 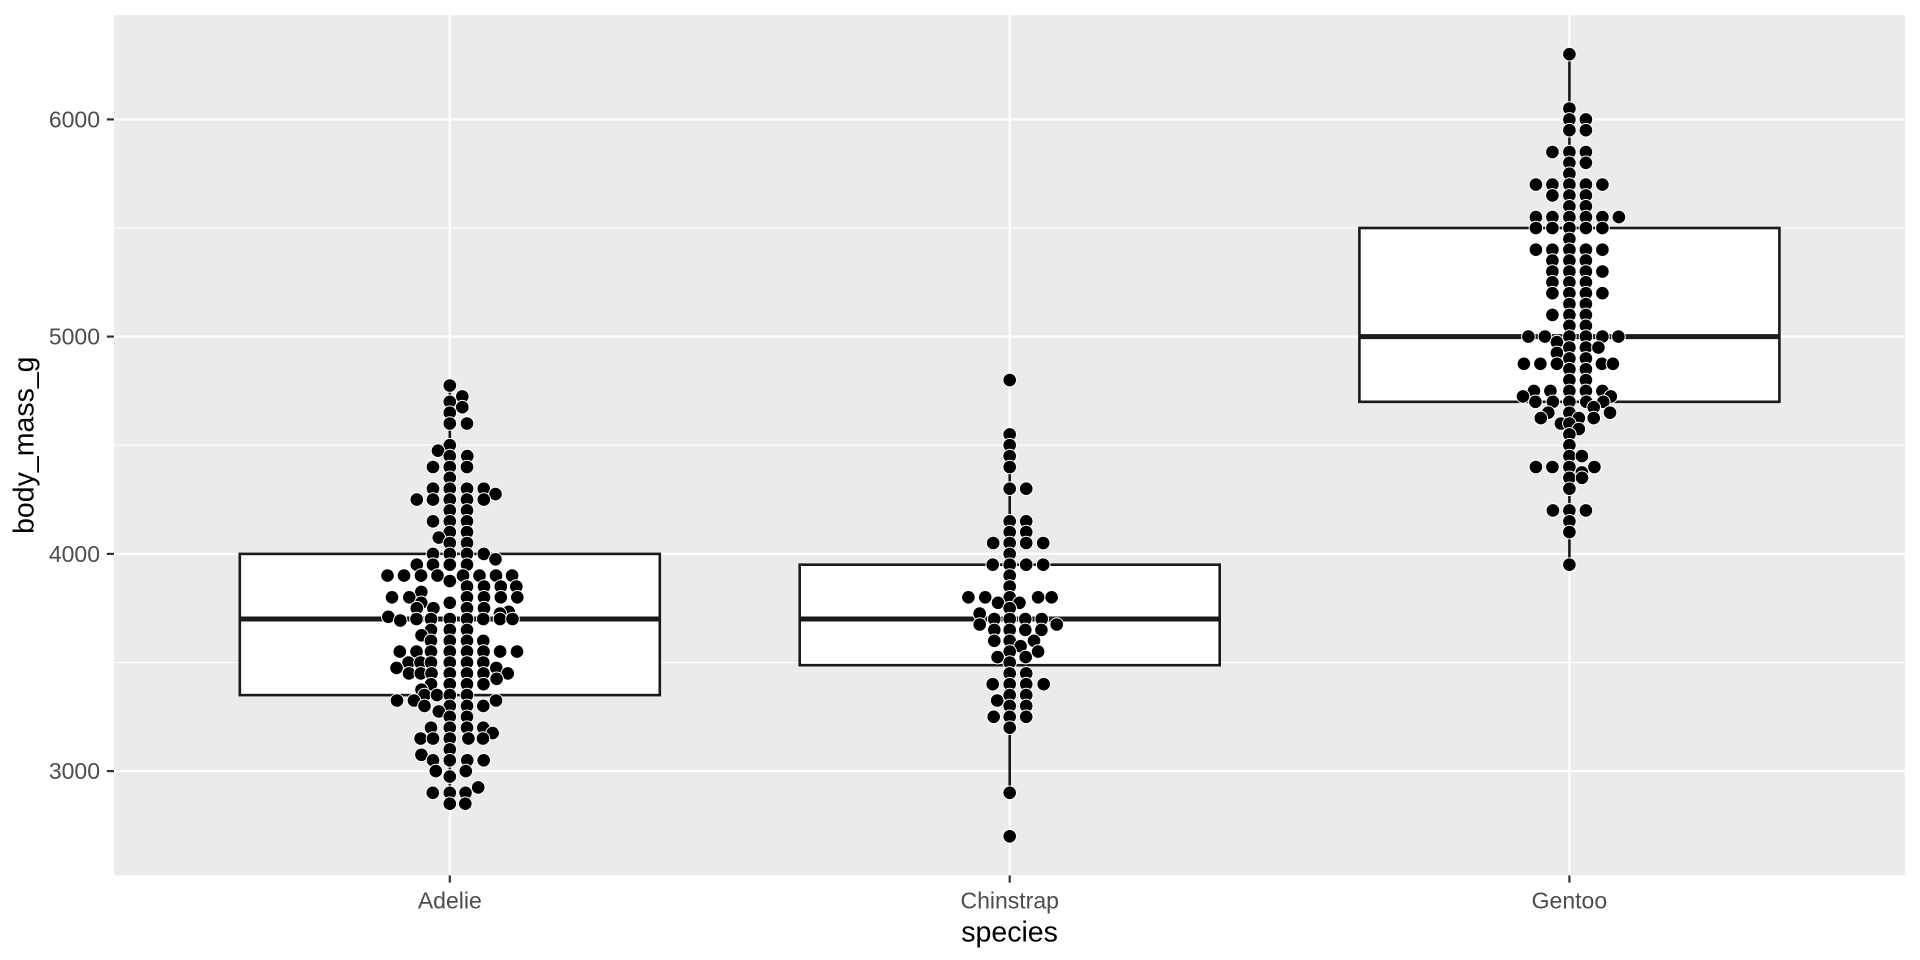 What do you see at coordinates (74, 119) in the screenshot?
I see `svg-text: 6000` at bounding box center [74, 119].